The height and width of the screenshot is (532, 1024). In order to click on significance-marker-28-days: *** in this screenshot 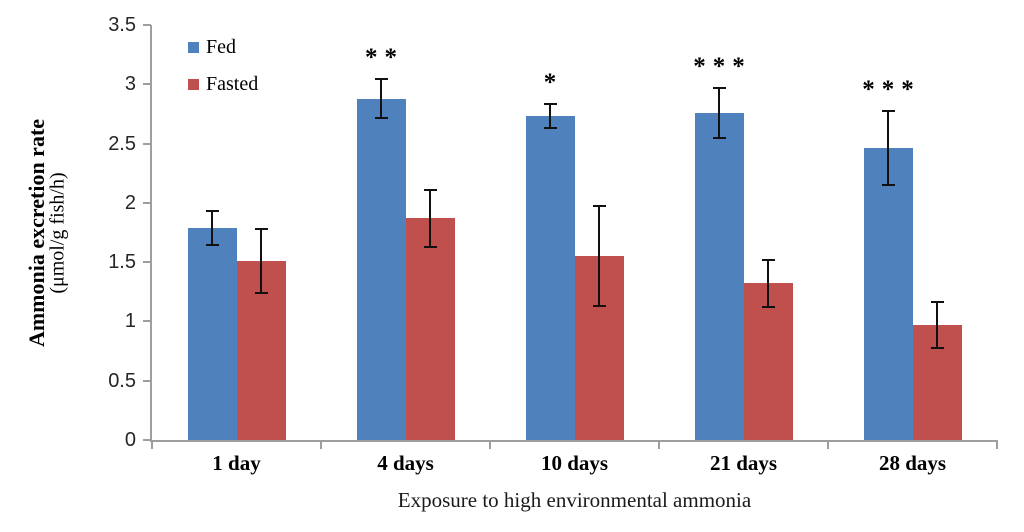, I will do `click(891, 90)`.